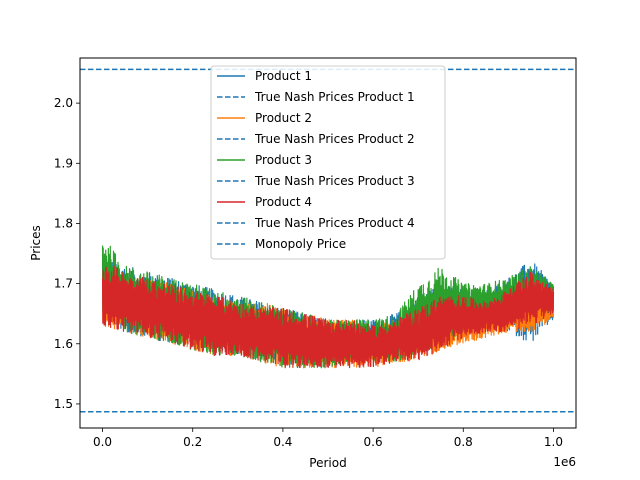 This screenshot has height=480, width=640. I want to click on legend-label: Monopoly Price, so click(300, 244).